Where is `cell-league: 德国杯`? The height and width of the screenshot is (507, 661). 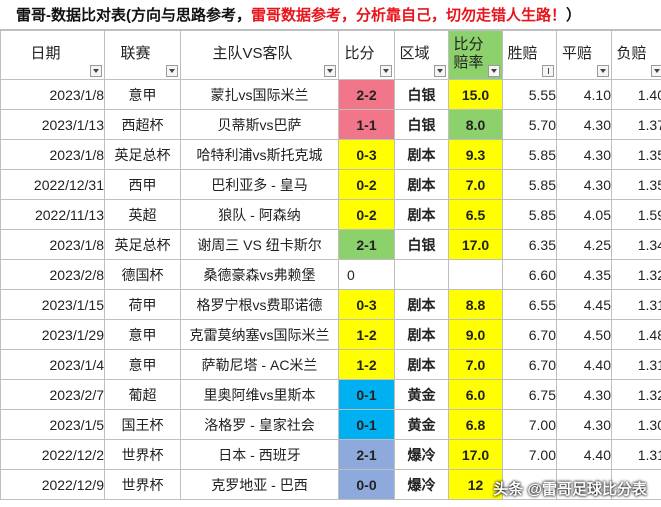 cell-league: 德国杯 is located at coordinates (142, 274).